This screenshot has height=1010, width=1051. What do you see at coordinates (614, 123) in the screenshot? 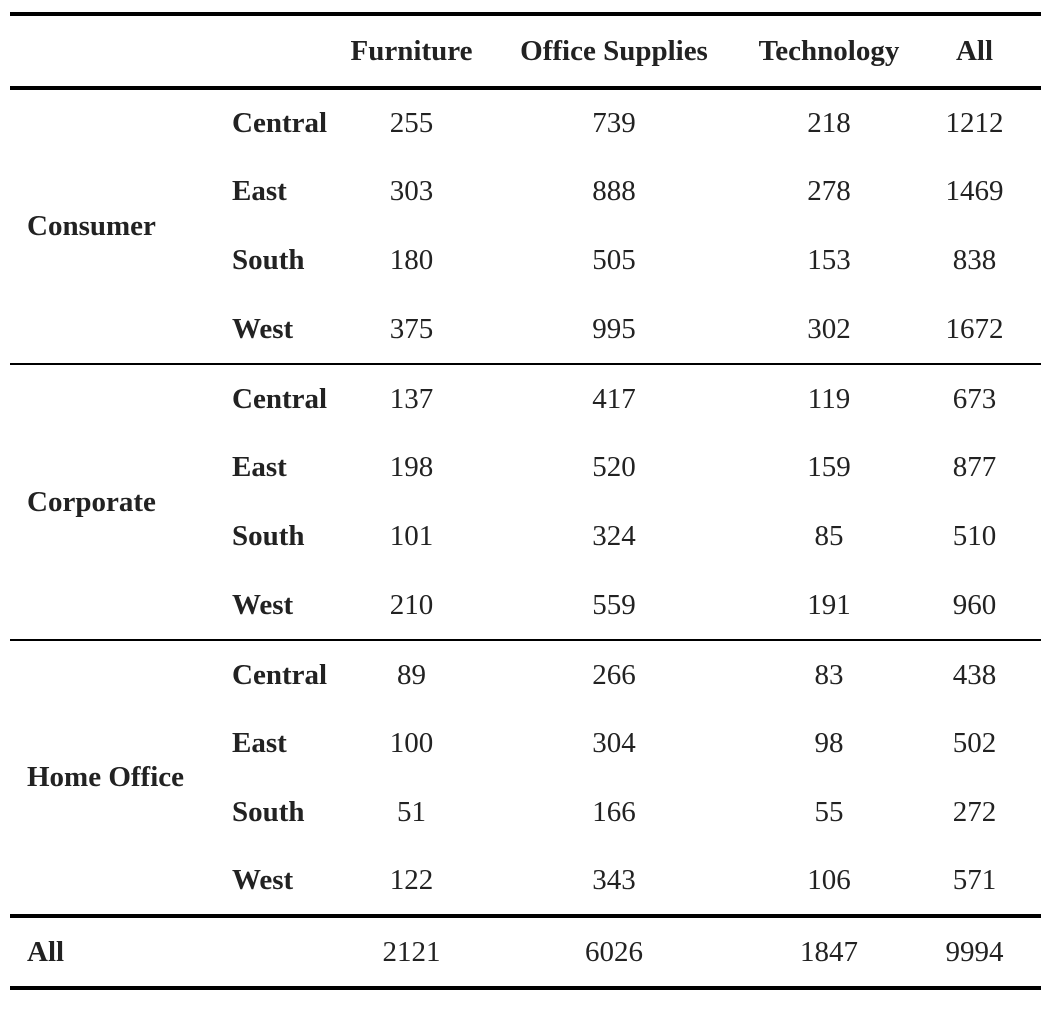
I see `value-cell: 739` at bounding box center [614, 123].